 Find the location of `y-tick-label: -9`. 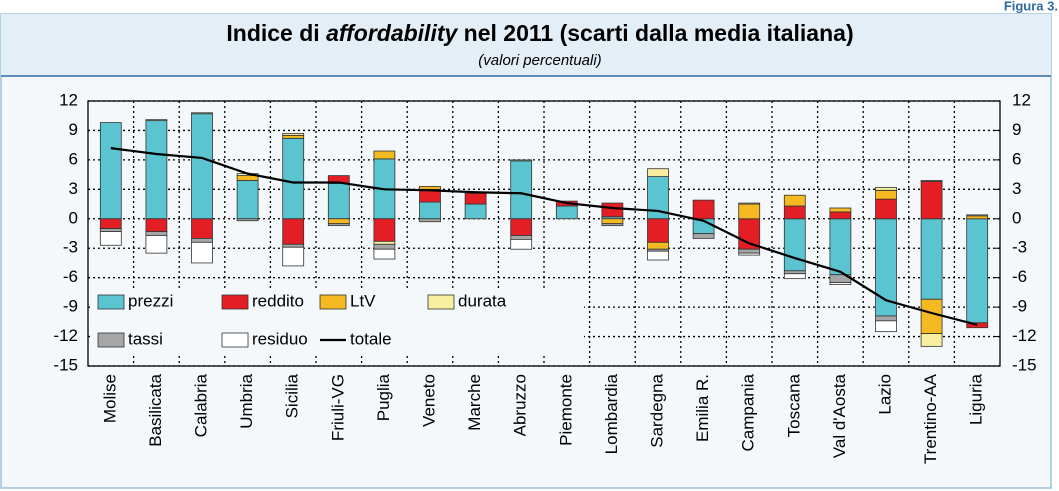

y-tick-label: -9 is located at coordinates (70, 306).